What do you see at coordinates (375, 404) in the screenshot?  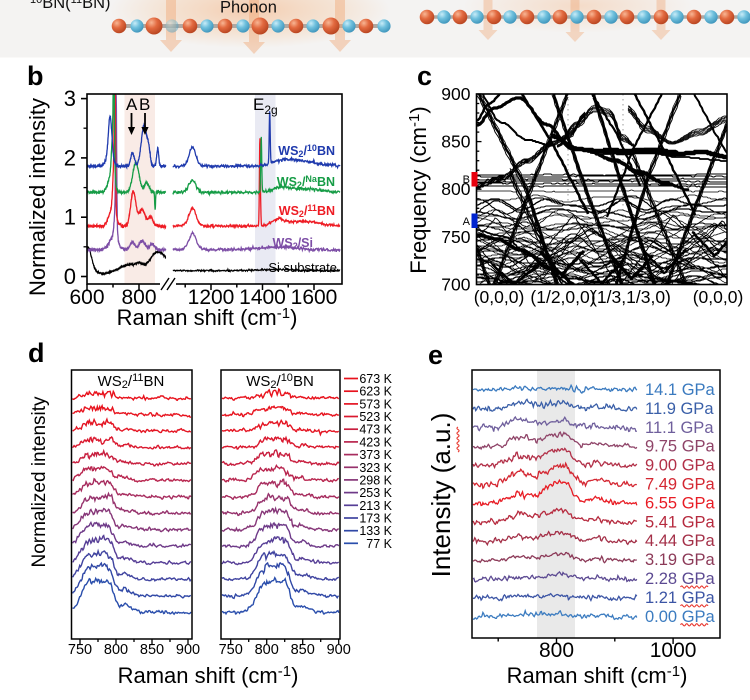 I see `svg-text: 573 K` at bounding box center [375, 404].